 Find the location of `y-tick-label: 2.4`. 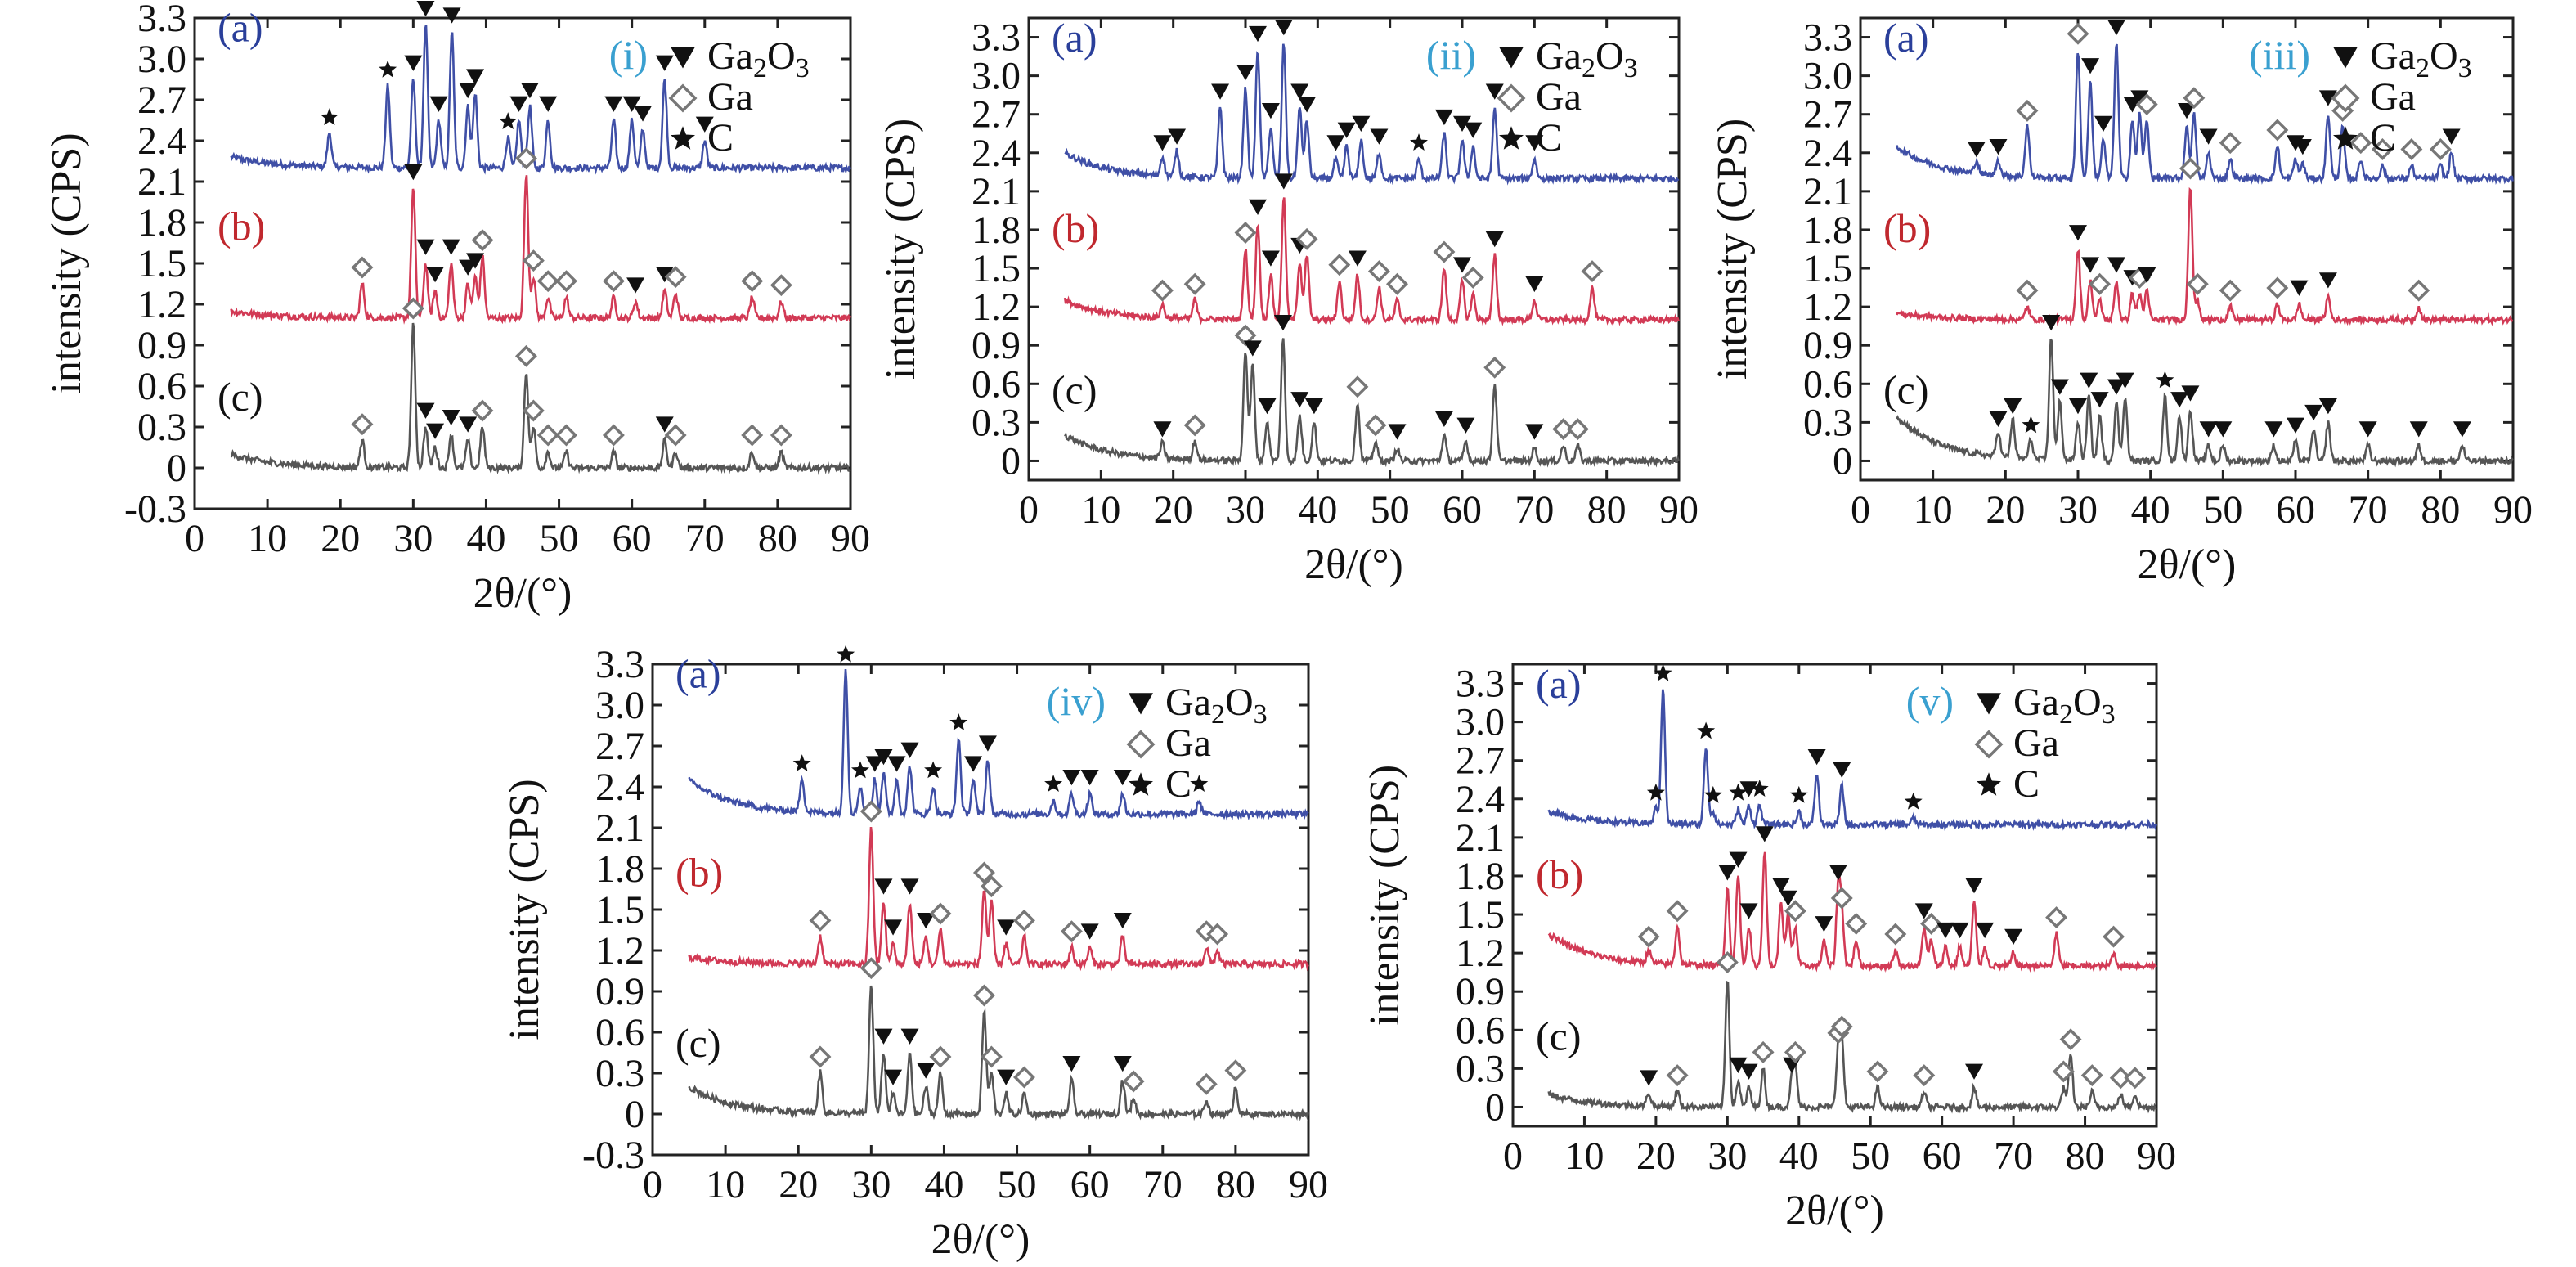

y-tick-label: 2.4 is located at coordinates (1828, 153).